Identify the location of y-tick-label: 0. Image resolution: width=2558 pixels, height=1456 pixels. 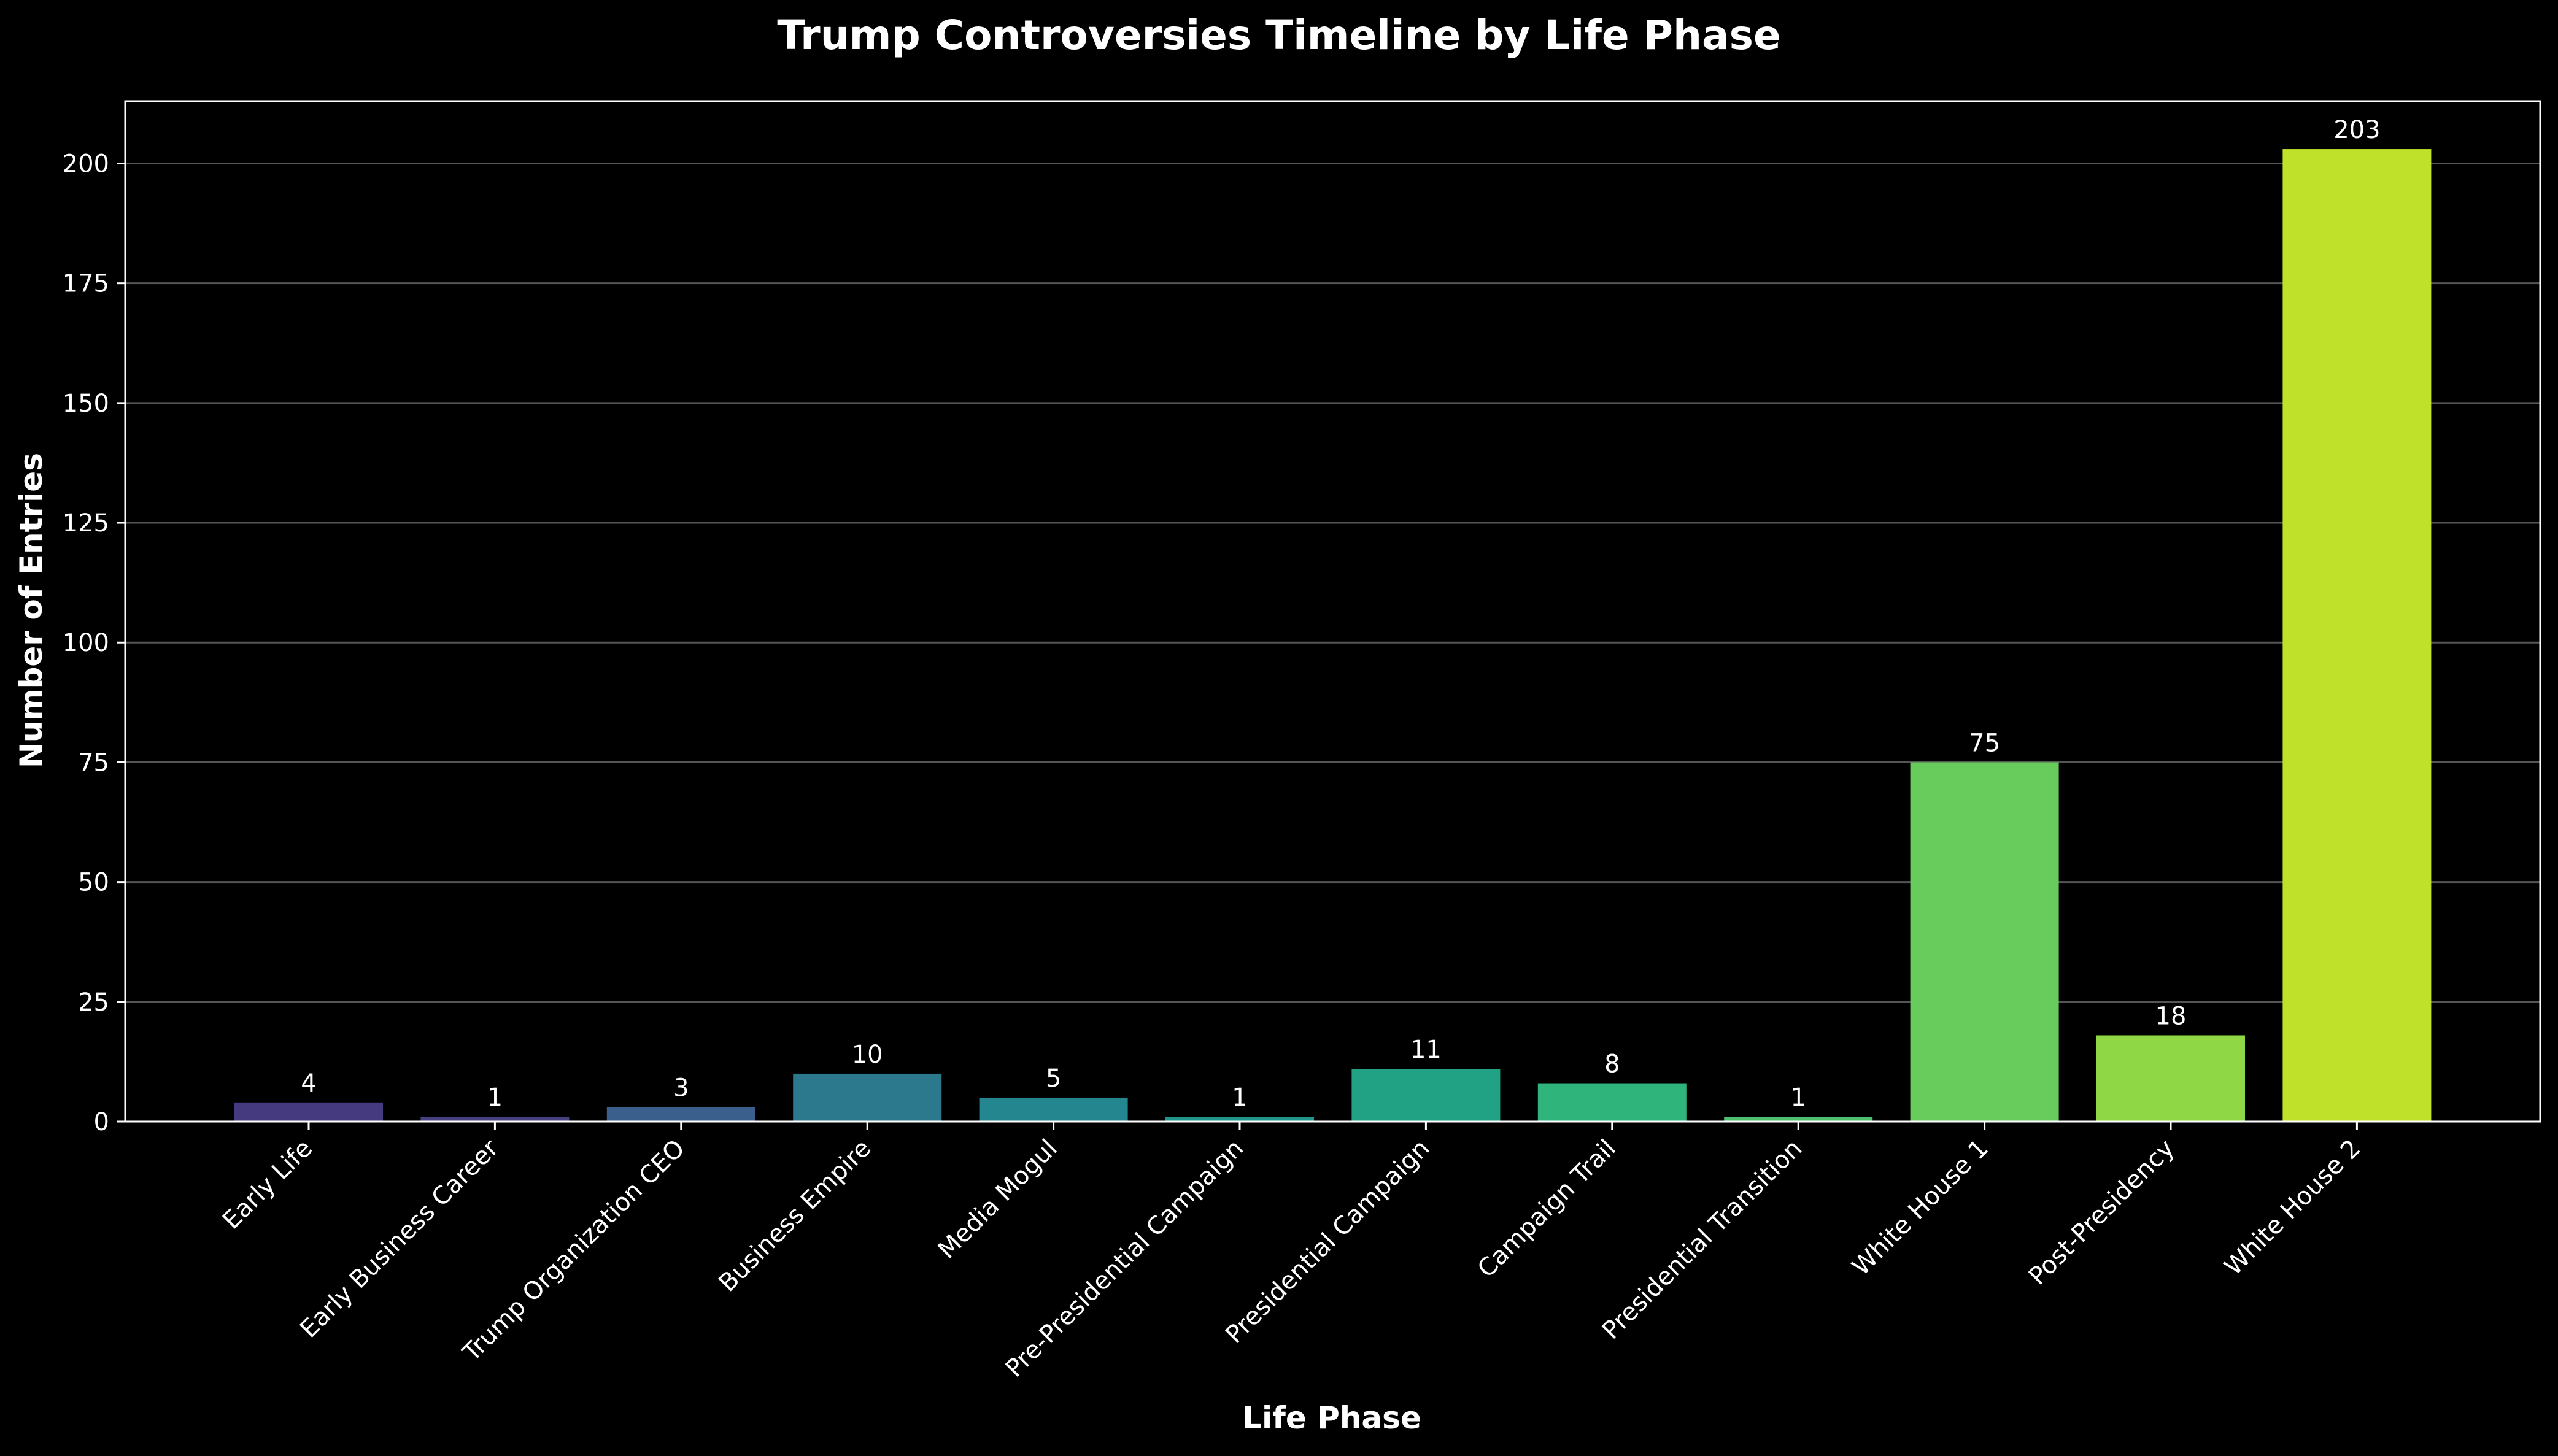
(101, 1122).